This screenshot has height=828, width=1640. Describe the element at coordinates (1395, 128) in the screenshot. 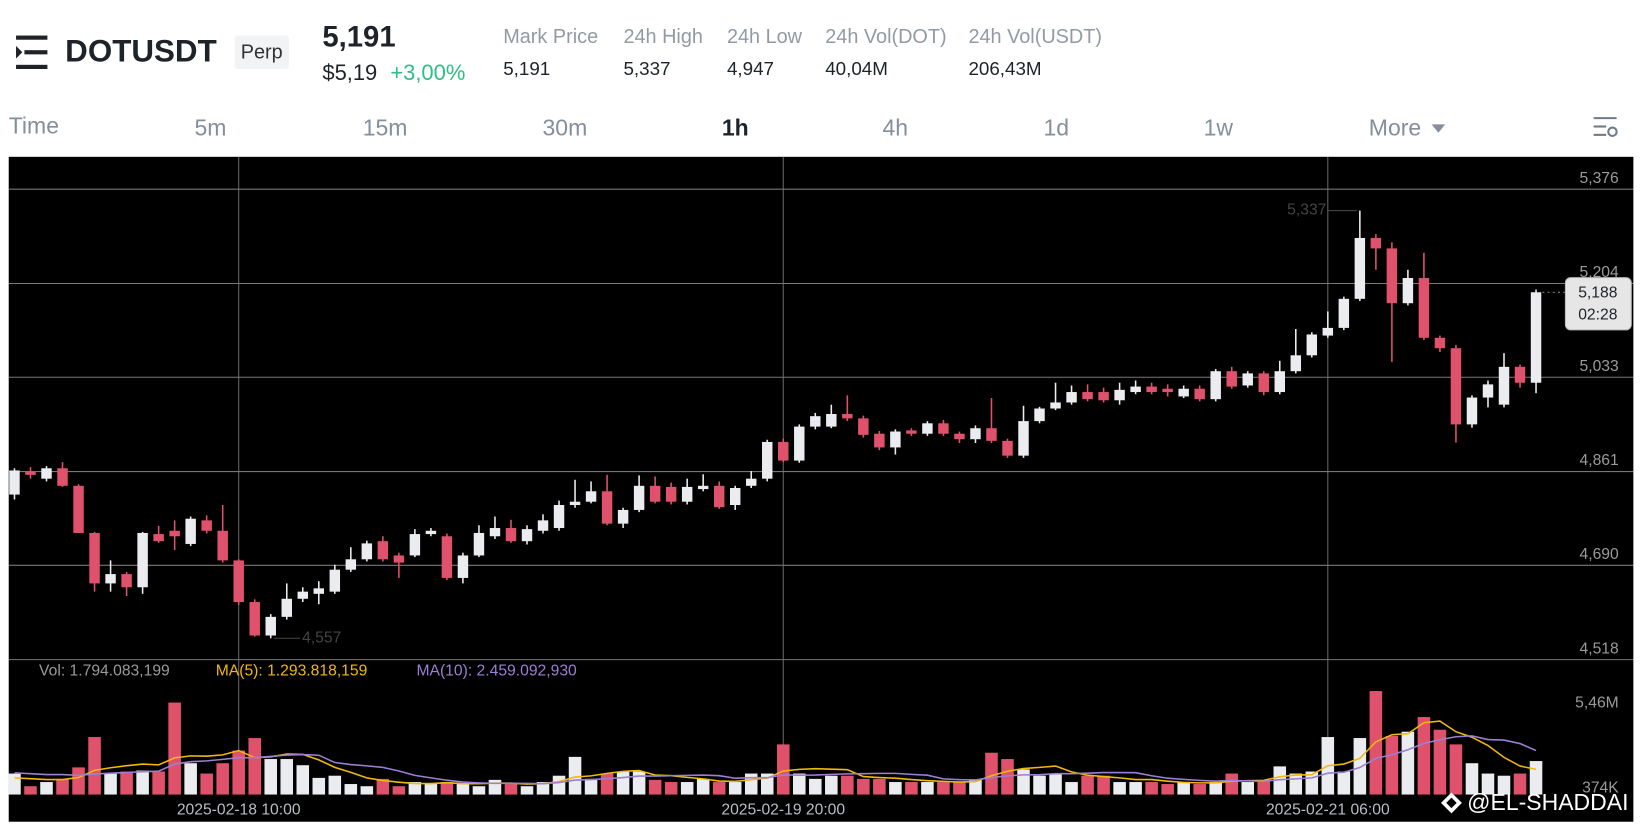

I see `interval-tab: More` at that location.